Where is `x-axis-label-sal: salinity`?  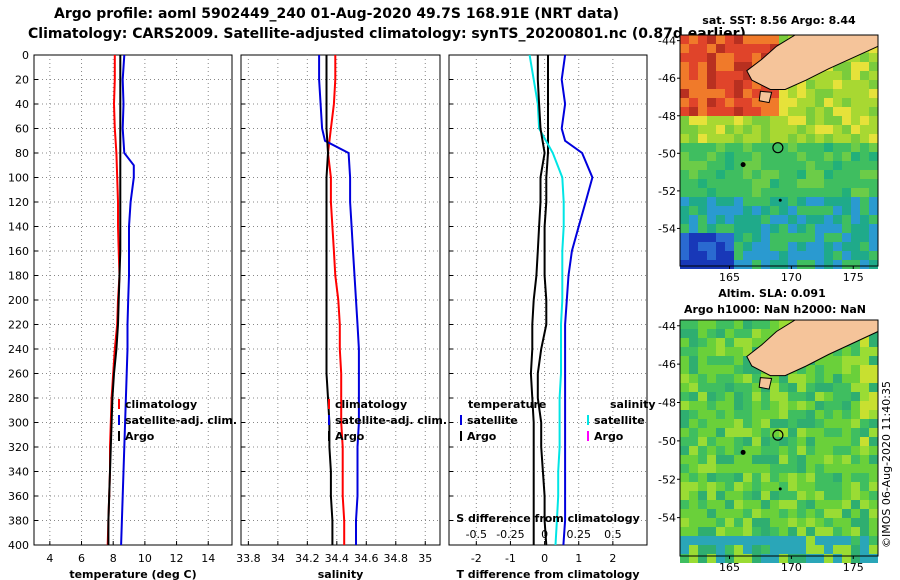 x-axis-label-sal: salinity is located at coordinates (341, 574).